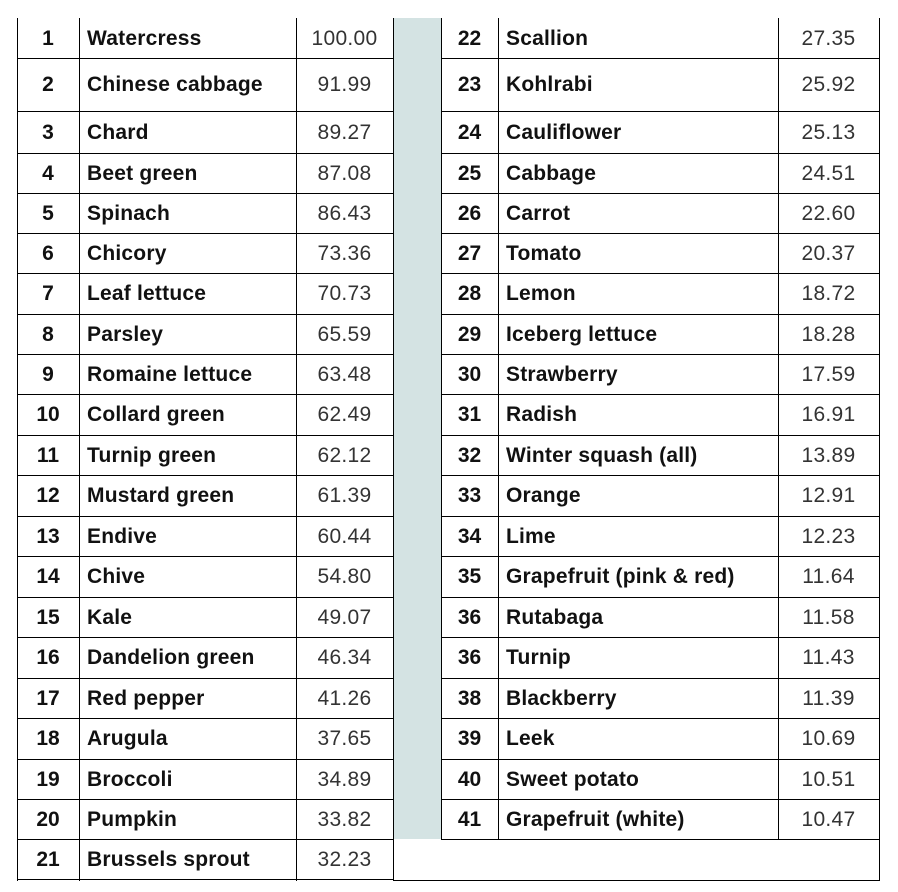  I want to click on rank-cell: 38, so click(469, 698).